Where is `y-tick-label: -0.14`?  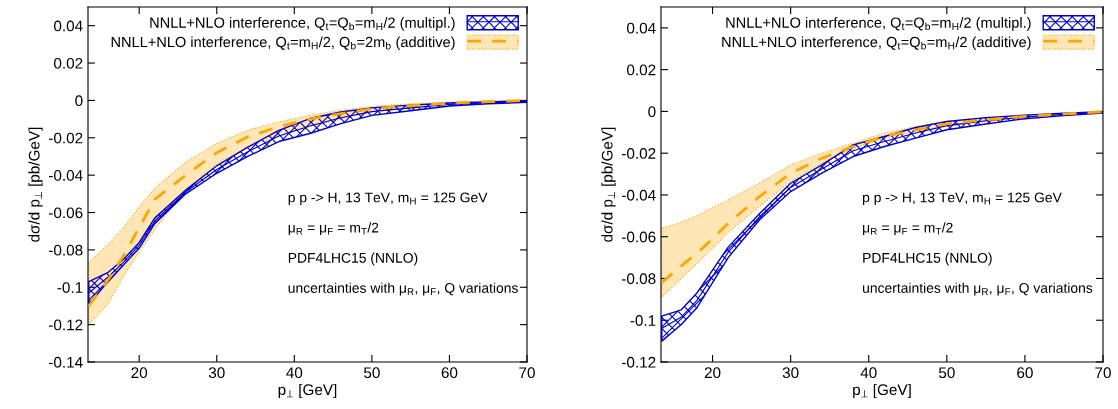
y-tick-label: -0.14 is located at coordinates (66, 362).